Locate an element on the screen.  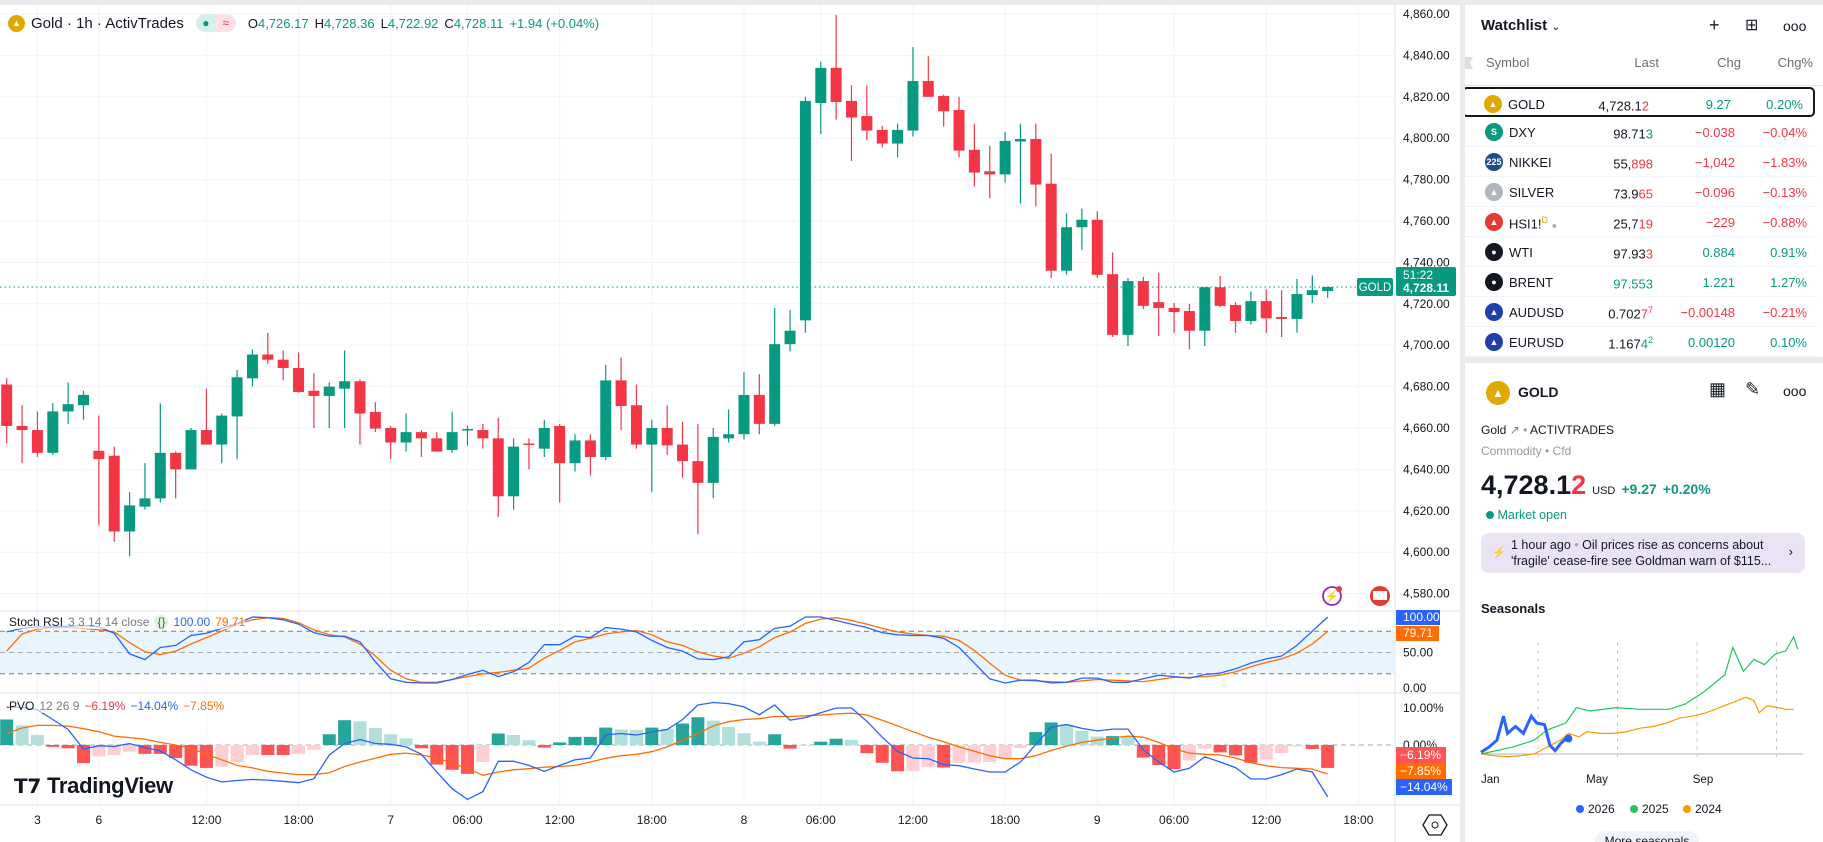
gold-bars-icon: ▲ is located at coordinates (1493, 104).